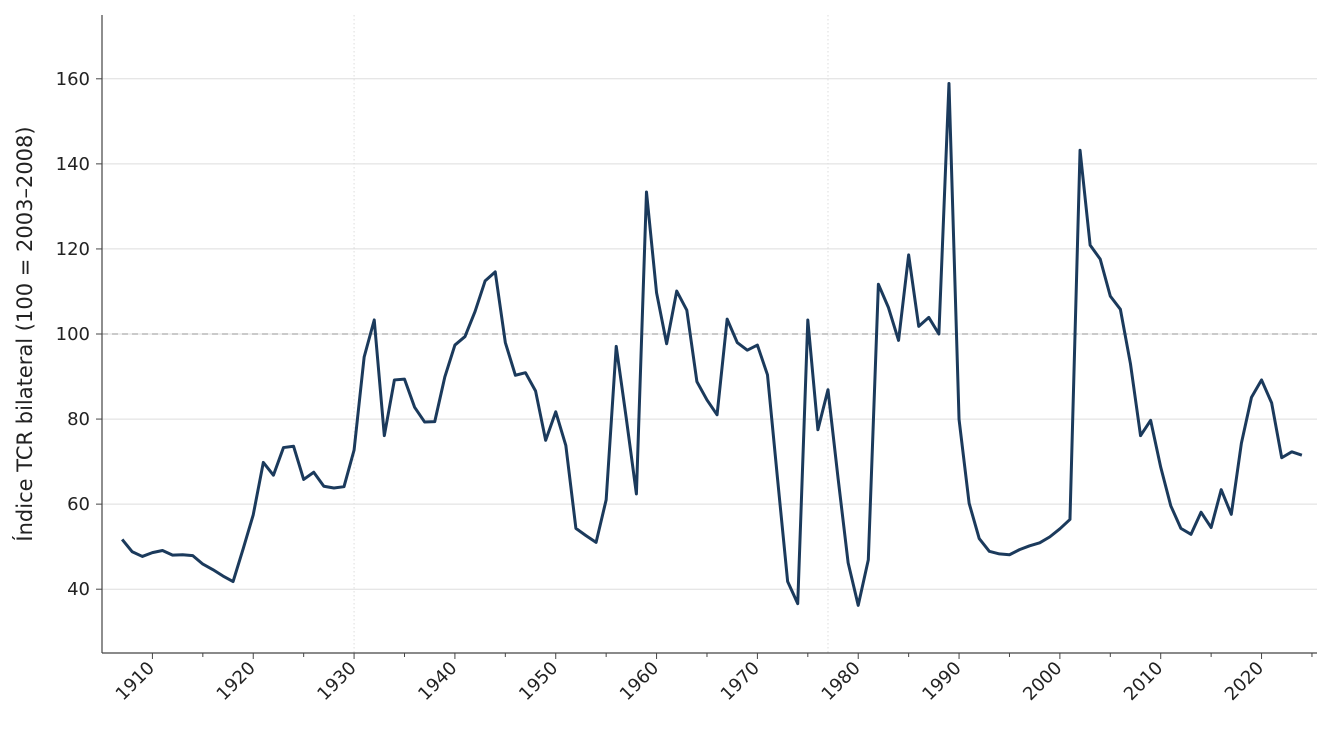 Image resolution: width=1332 pixels, height=734 pixels. What do you see at coordinates (24, 333) in the screenshot?
I see `y-axis-label: Índice TCR bilateral (100 = 2003–2008)` at bounding box center [24, 333].